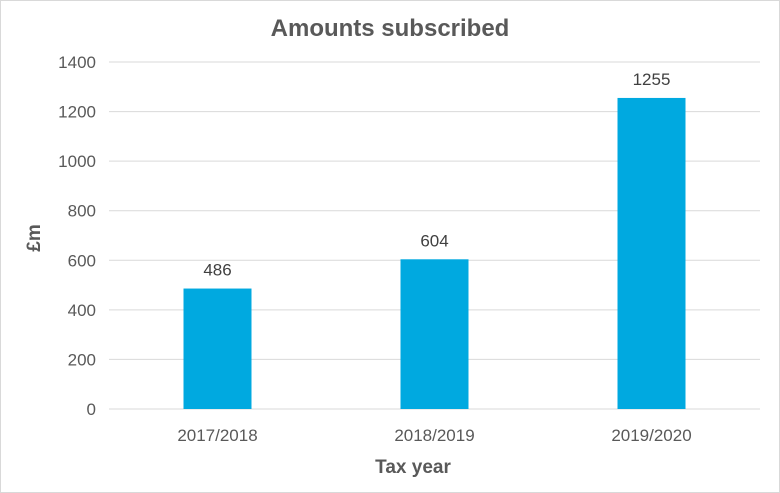  I want to click on y-tick-label: 1200, so click(77, 112).